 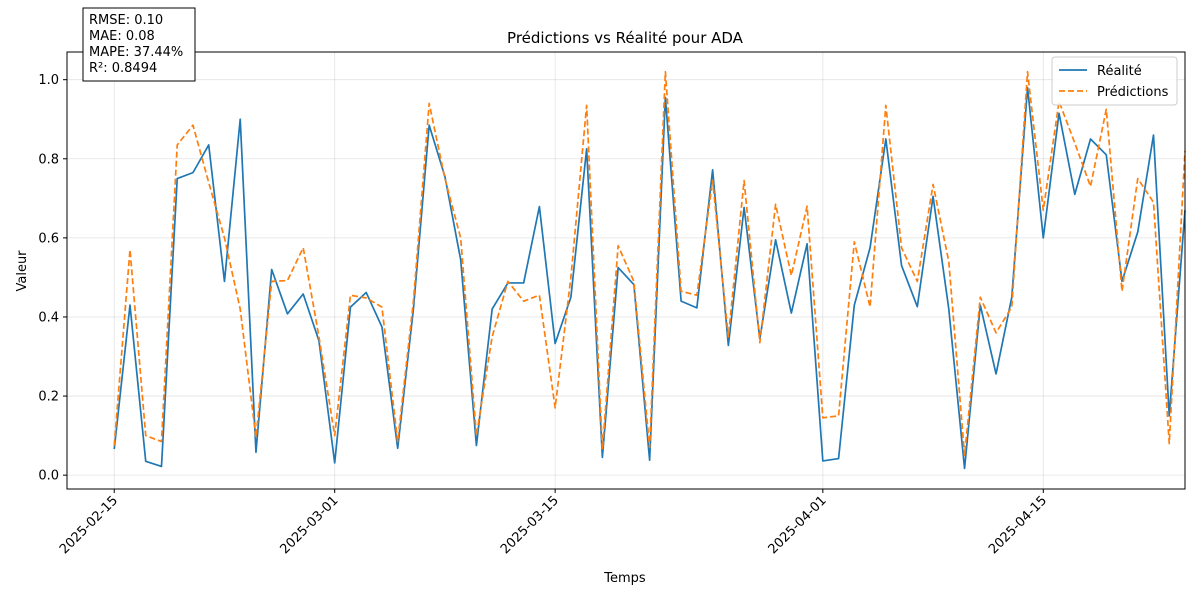 I want to click on legend-label-realite: Réalité, so click(x=1119, y=71).